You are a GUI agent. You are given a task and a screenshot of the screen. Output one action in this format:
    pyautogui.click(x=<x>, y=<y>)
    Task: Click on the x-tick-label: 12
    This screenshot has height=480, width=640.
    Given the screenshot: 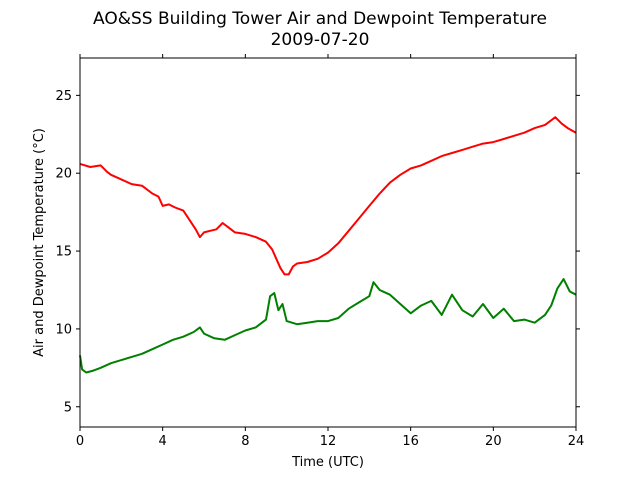 What is the action you would take?
    pyautogui.click(x=328, y=441)
    